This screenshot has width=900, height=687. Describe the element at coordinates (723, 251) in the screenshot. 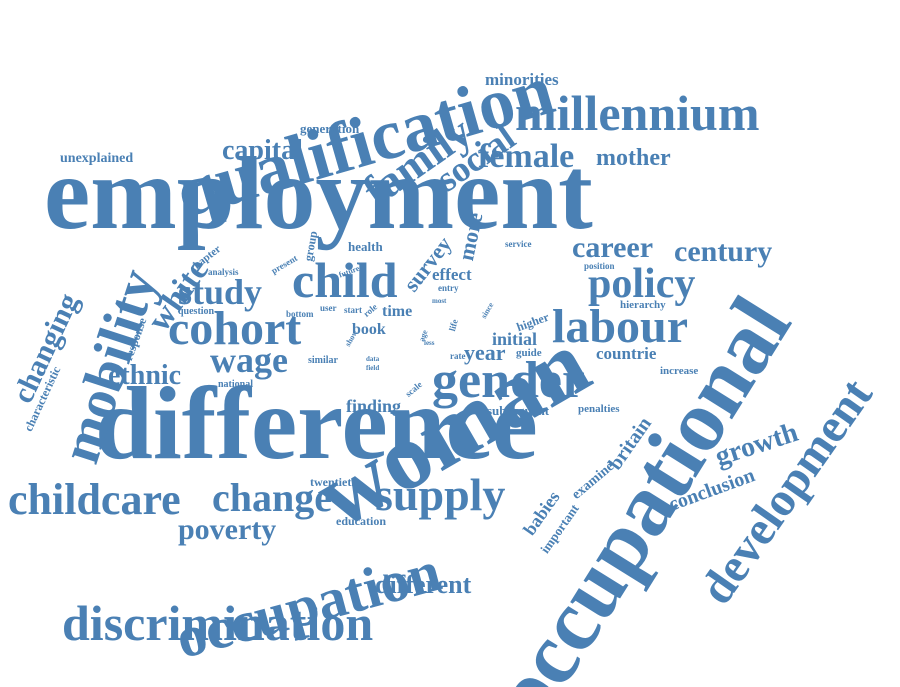

I see `word-century: century` at that location.